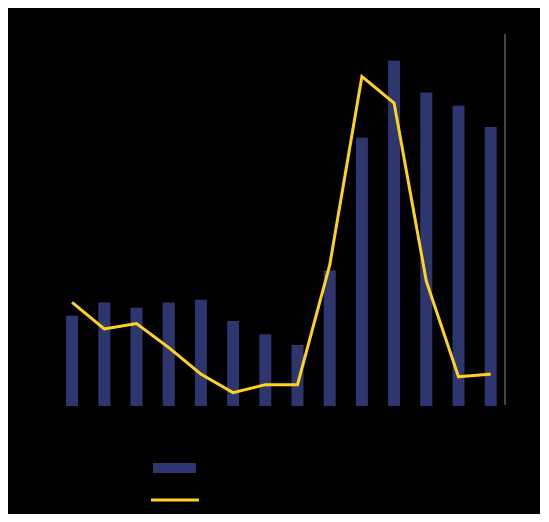  What do you see at coordinates (174, 468) in the screenshot?
I see `legend-bar-swatch` at bounding box center [174, 468].